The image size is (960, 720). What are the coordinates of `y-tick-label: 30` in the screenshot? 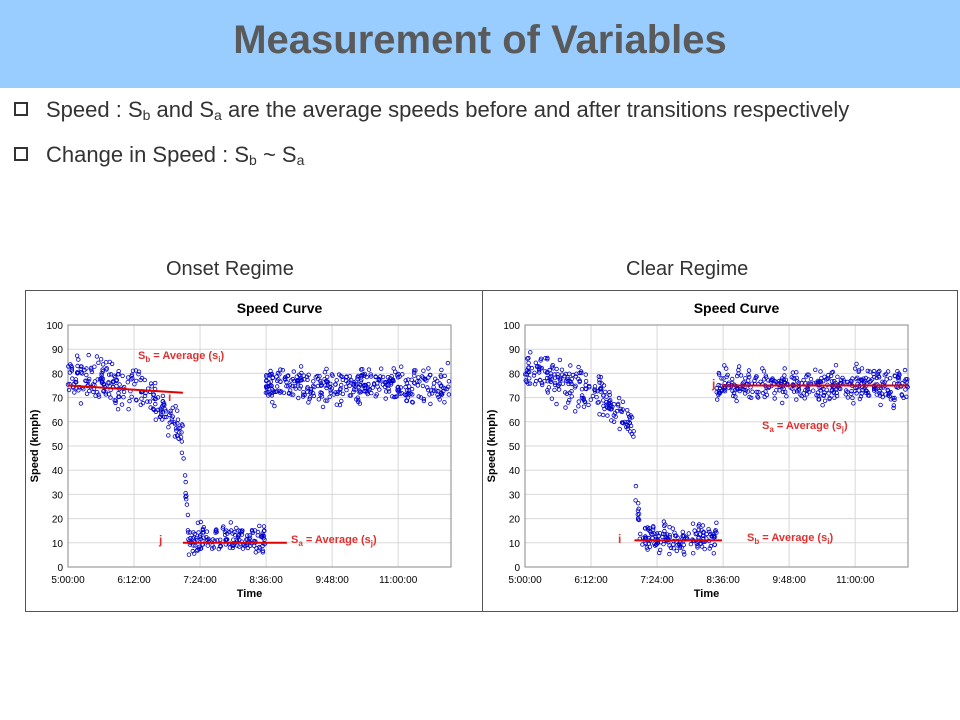 It's located at (515, 495).